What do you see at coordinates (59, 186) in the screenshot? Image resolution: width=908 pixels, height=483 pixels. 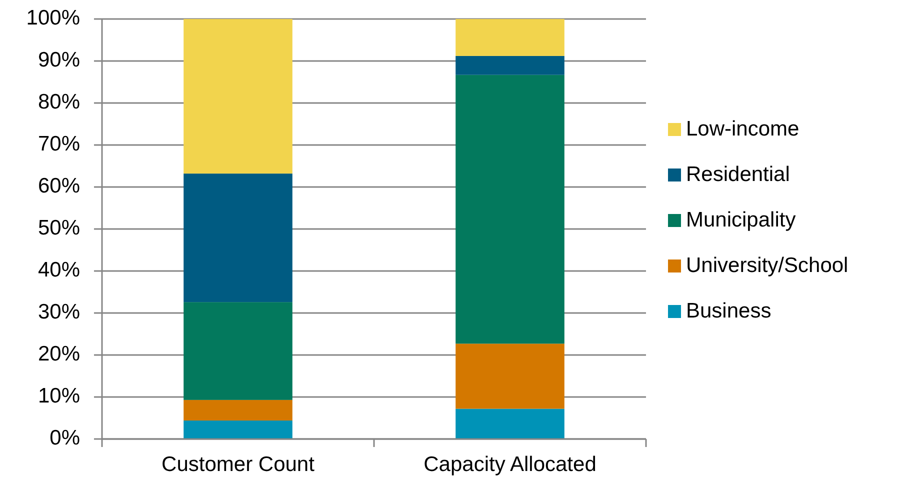 I see `y-tick-label: 60%` at bounding box center [59, 186].